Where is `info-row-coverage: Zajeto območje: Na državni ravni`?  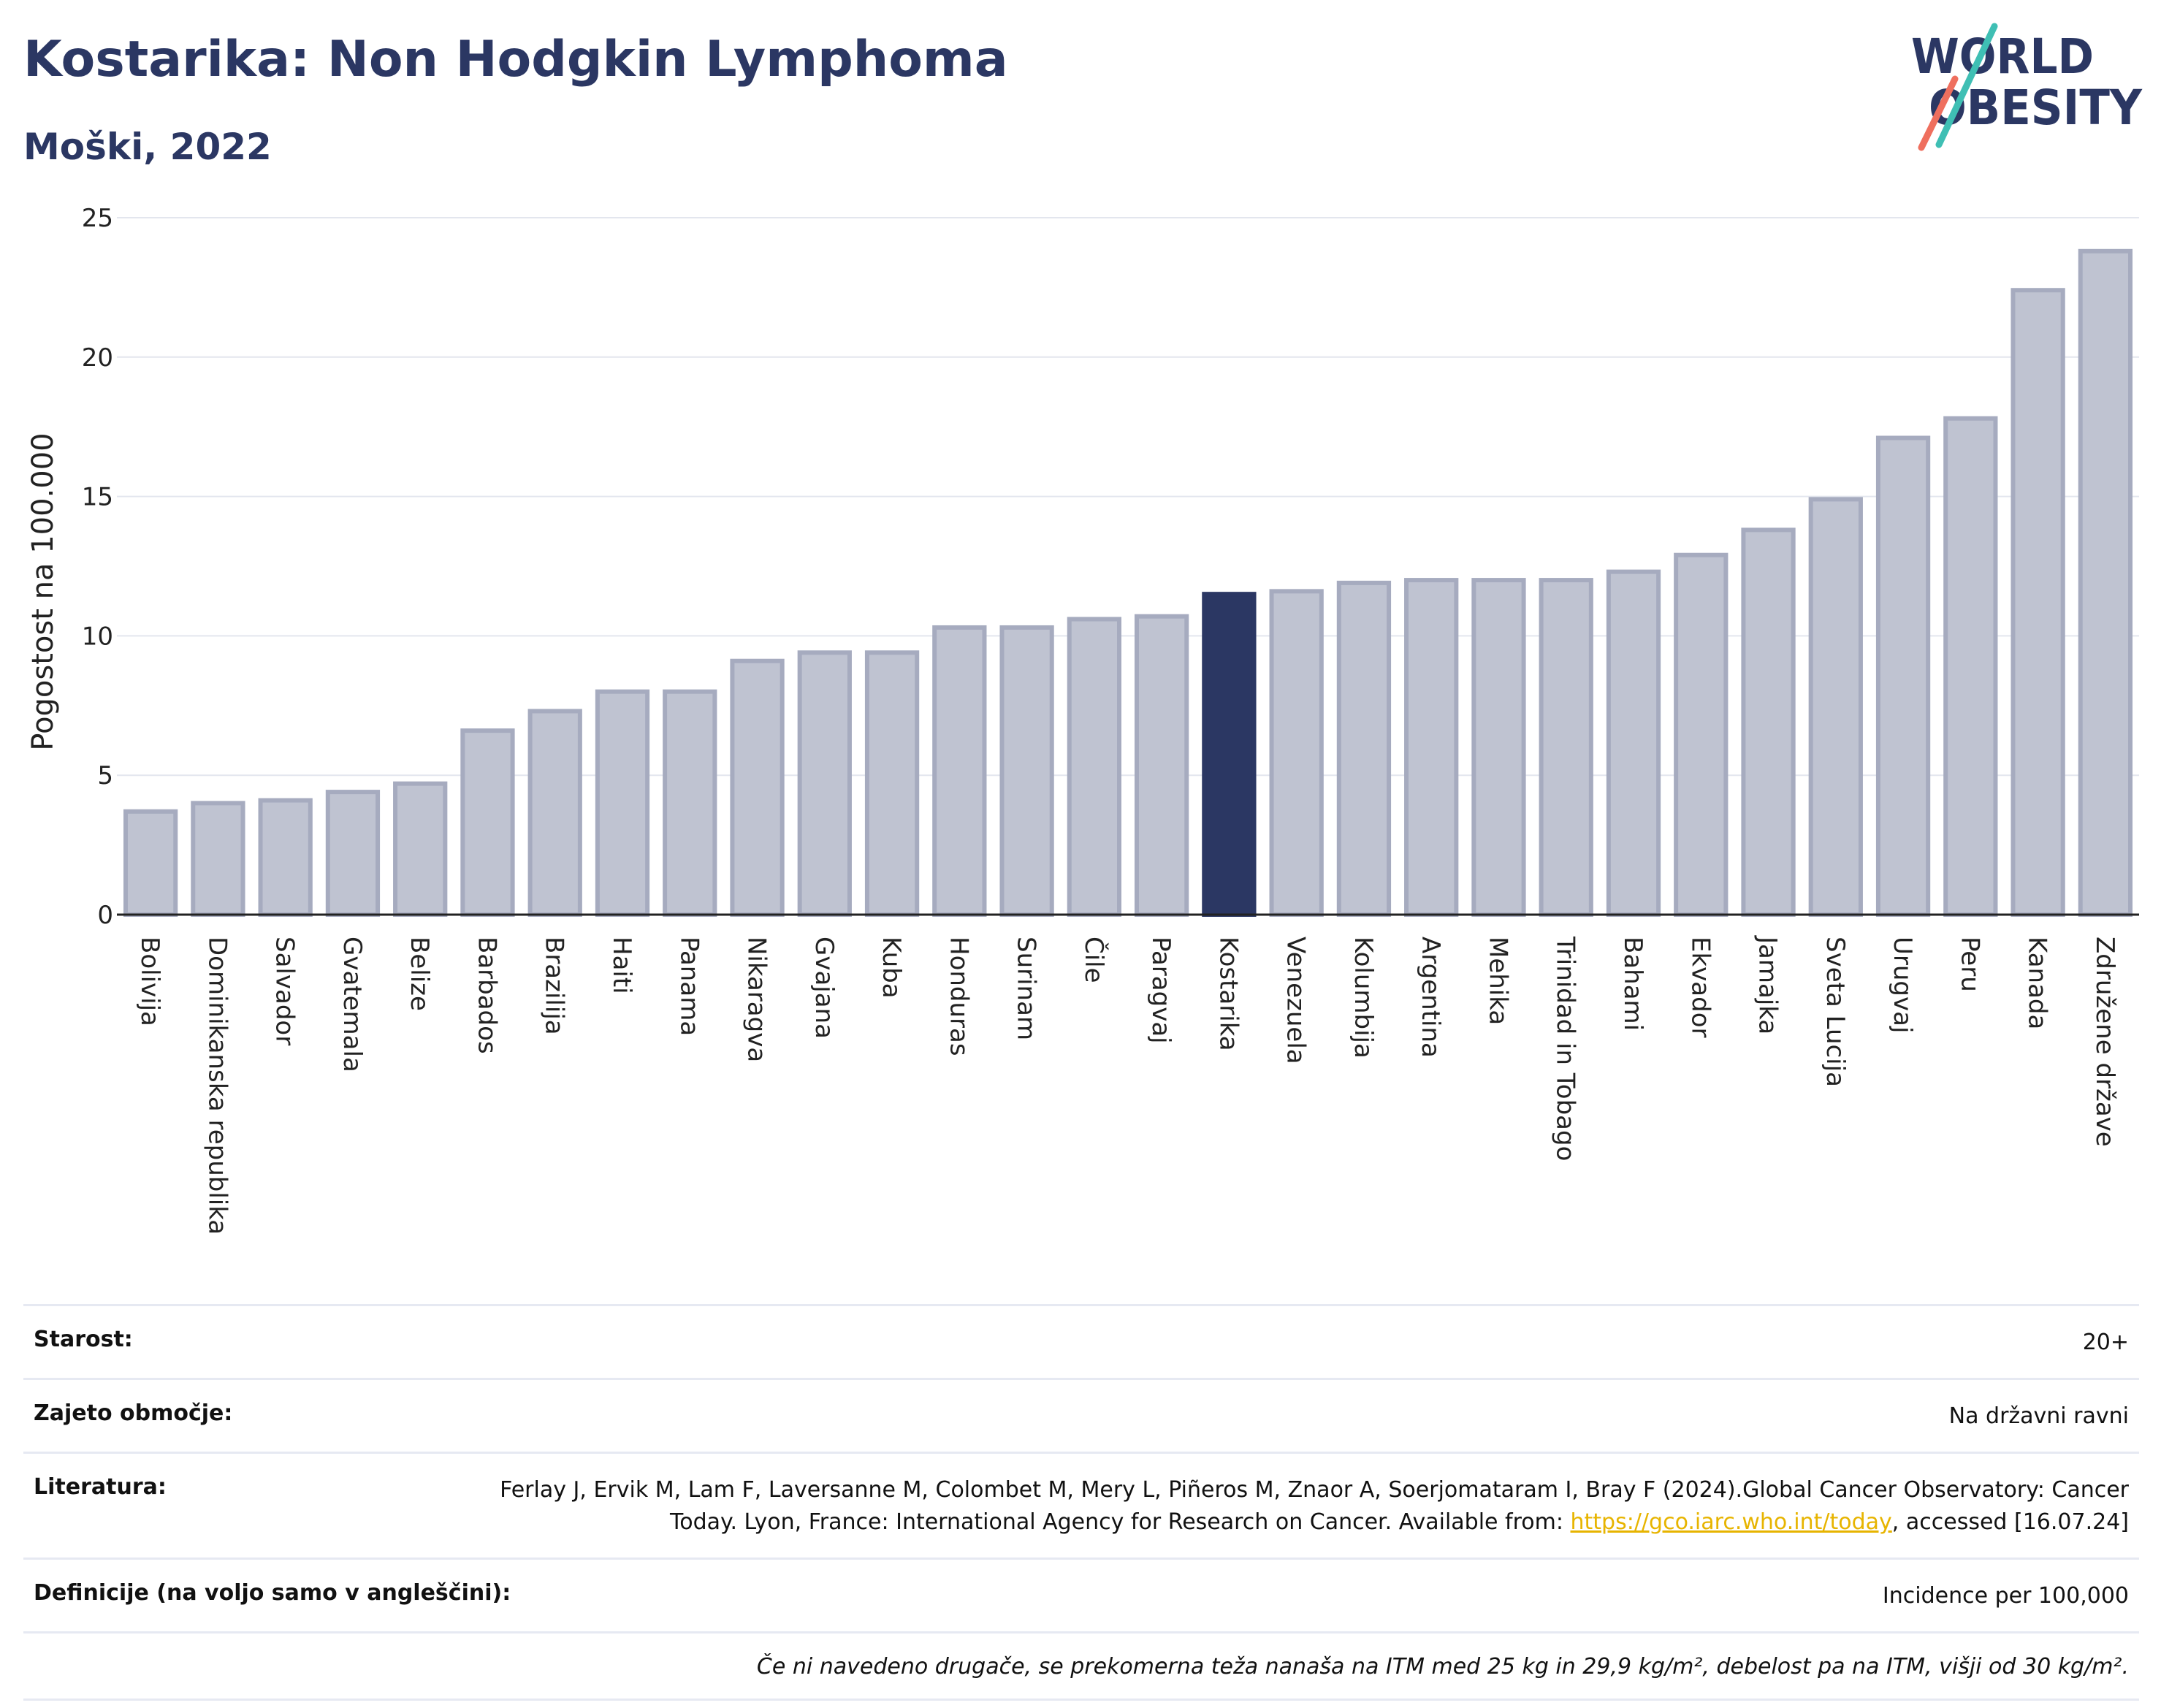 info-row-coverage: Zajeto območje: Na državni ravni is located at coordinates (1081, 1415).